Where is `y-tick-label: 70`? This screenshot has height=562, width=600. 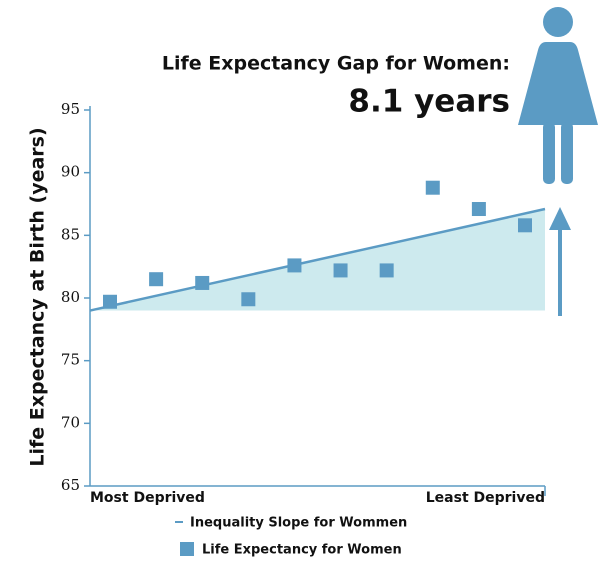 y-tick-label: 70 is located at coordinates (70, 422).